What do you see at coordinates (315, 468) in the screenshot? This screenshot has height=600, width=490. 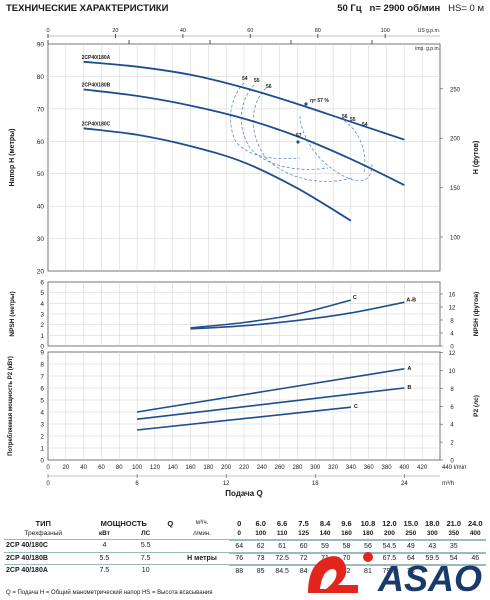 I see `x-tick-label: 300` at bounding box center [315, 468].